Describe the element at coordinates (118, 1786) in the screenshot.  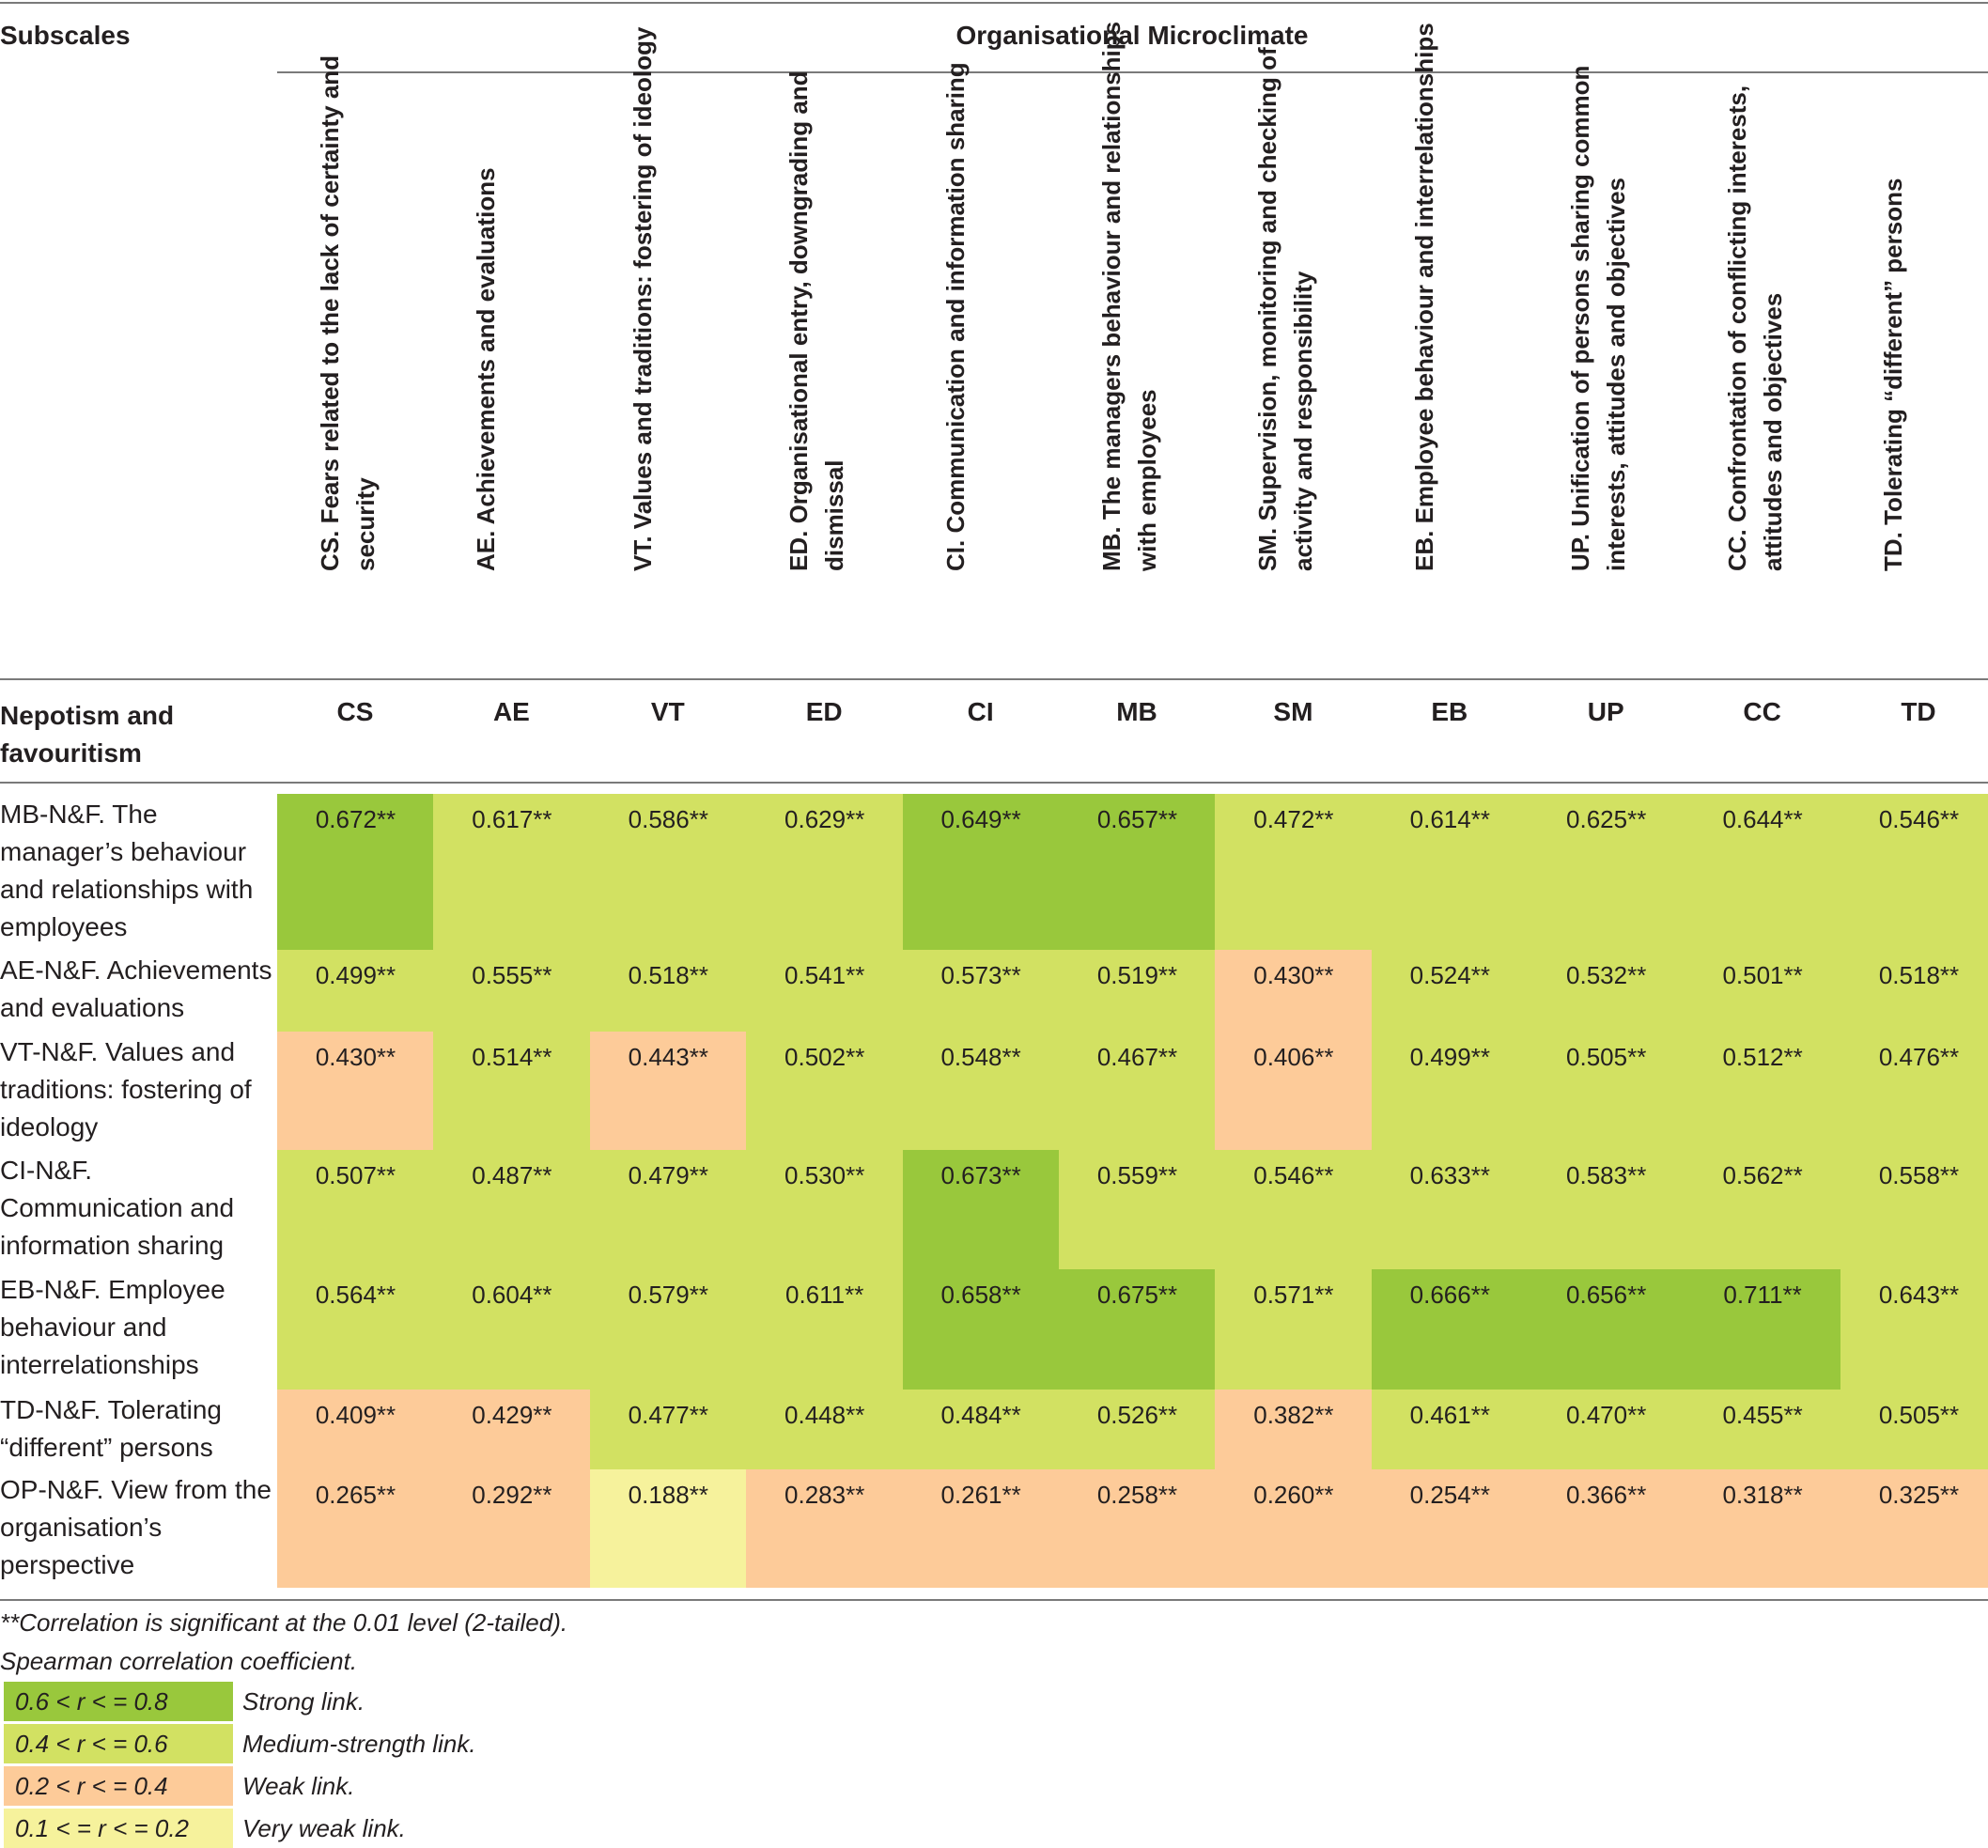
I see `legend-swatch-weak: 0.2 < r < = 0.4` at that location.